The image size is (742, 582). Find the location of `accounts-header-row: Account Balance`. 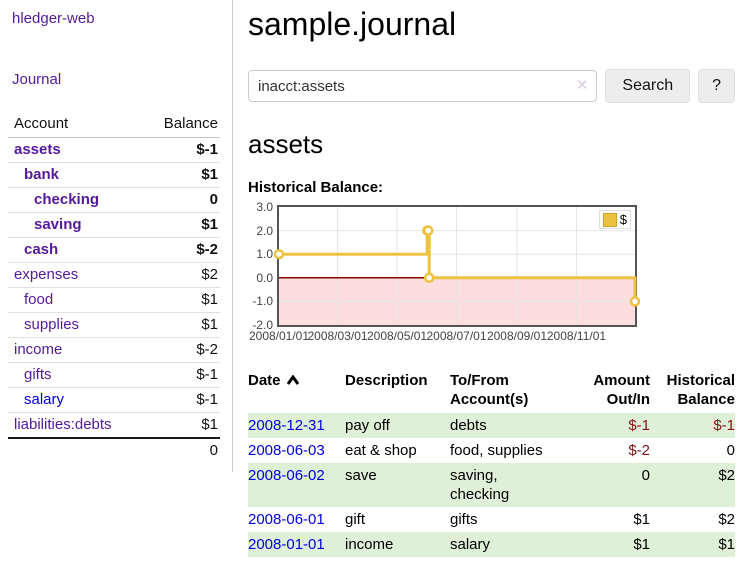

accounts-header-row: Account Balance is located at coordinates (114, 125).